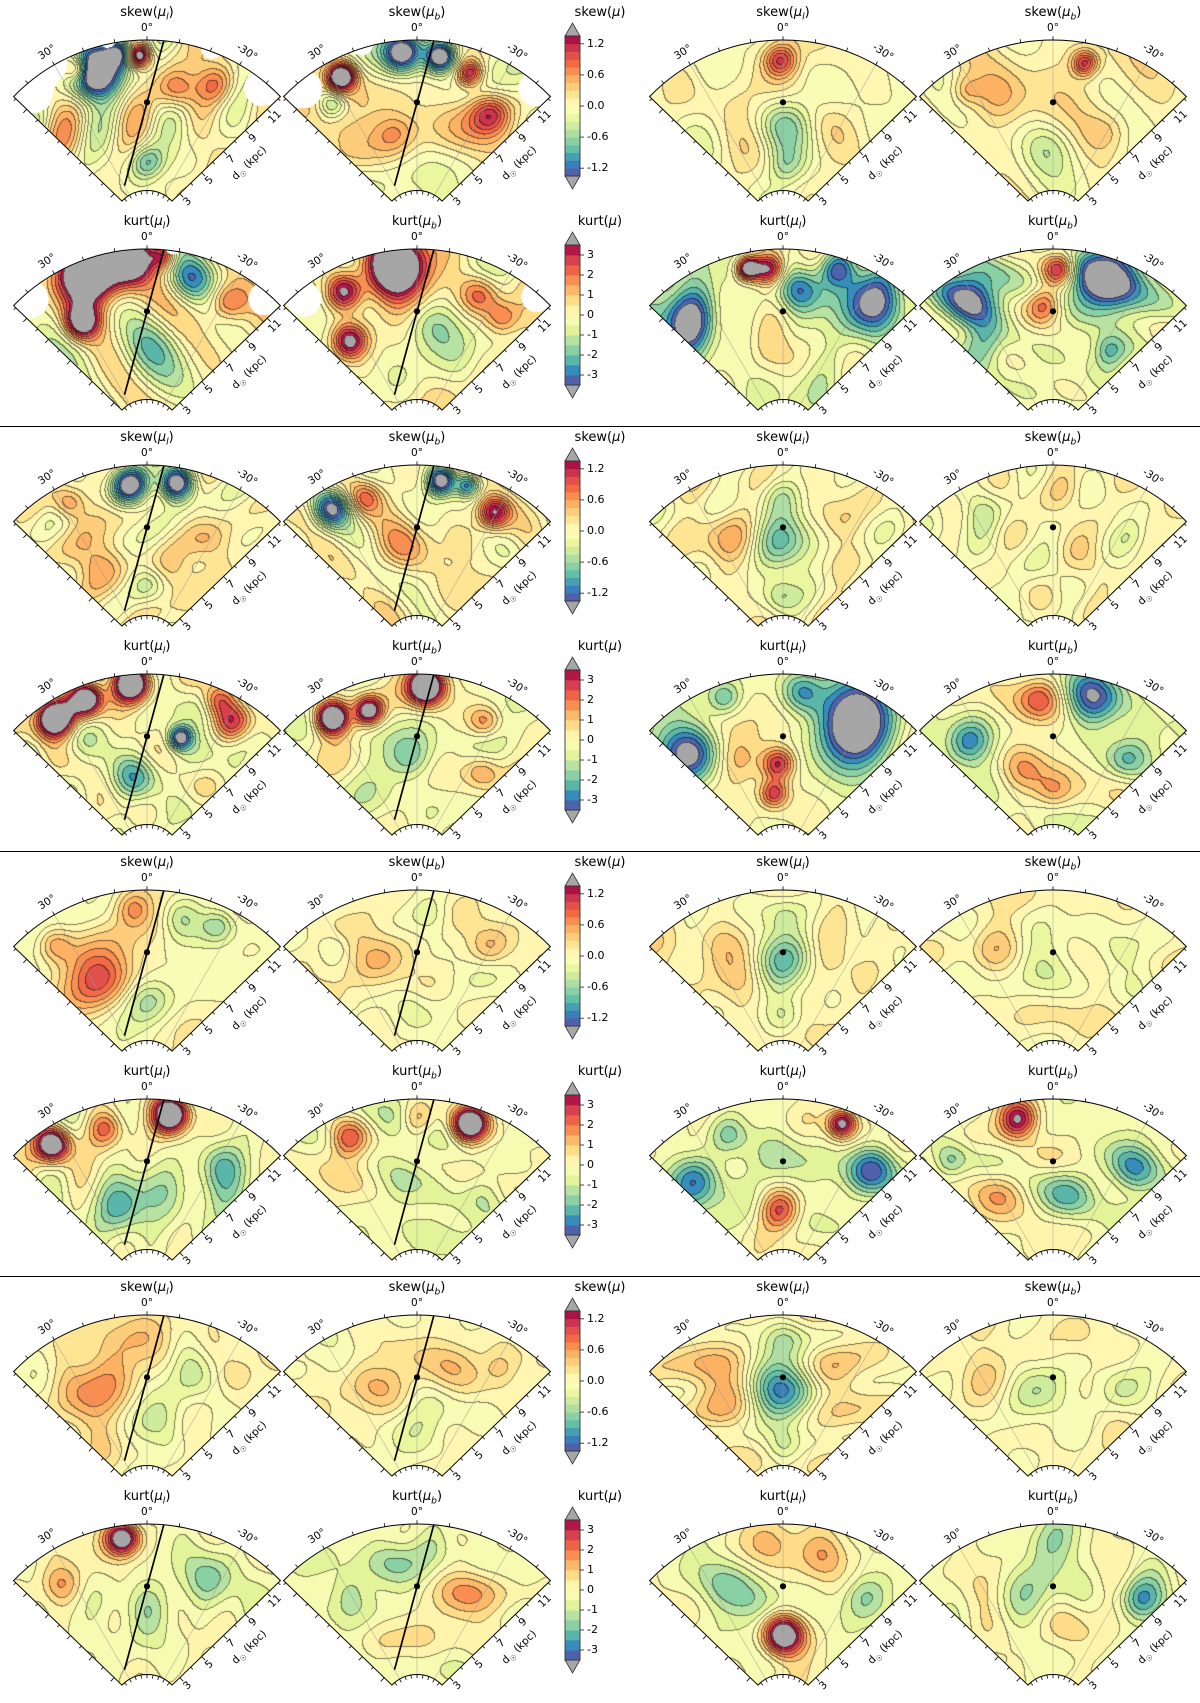  I want to click on colorbar-tick-label: 1.2, so click(596, 43).